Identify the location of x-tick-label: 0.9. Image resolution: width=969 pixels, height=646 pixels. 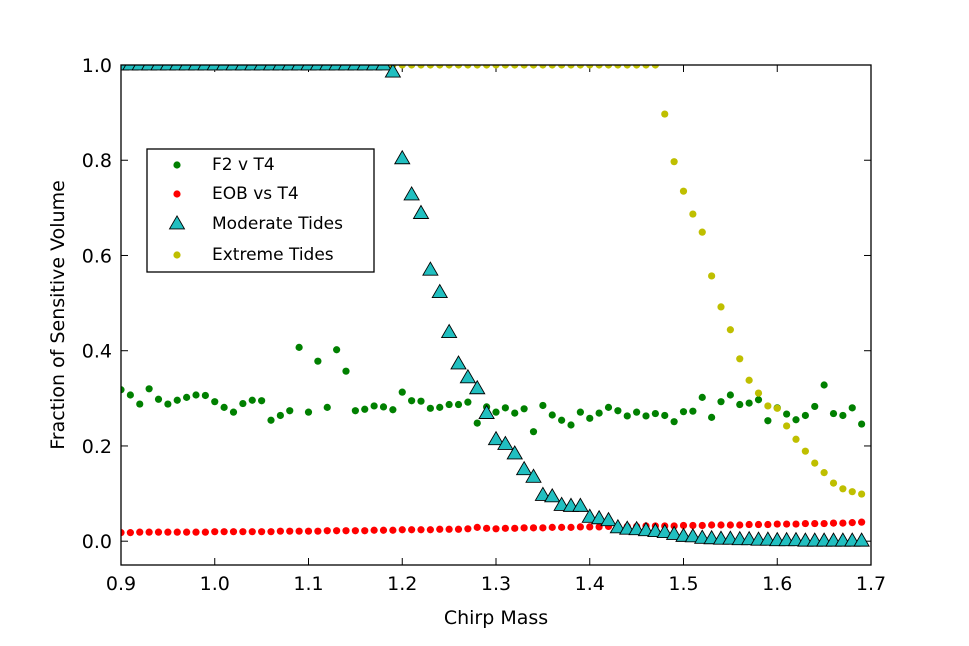
(121, 584).